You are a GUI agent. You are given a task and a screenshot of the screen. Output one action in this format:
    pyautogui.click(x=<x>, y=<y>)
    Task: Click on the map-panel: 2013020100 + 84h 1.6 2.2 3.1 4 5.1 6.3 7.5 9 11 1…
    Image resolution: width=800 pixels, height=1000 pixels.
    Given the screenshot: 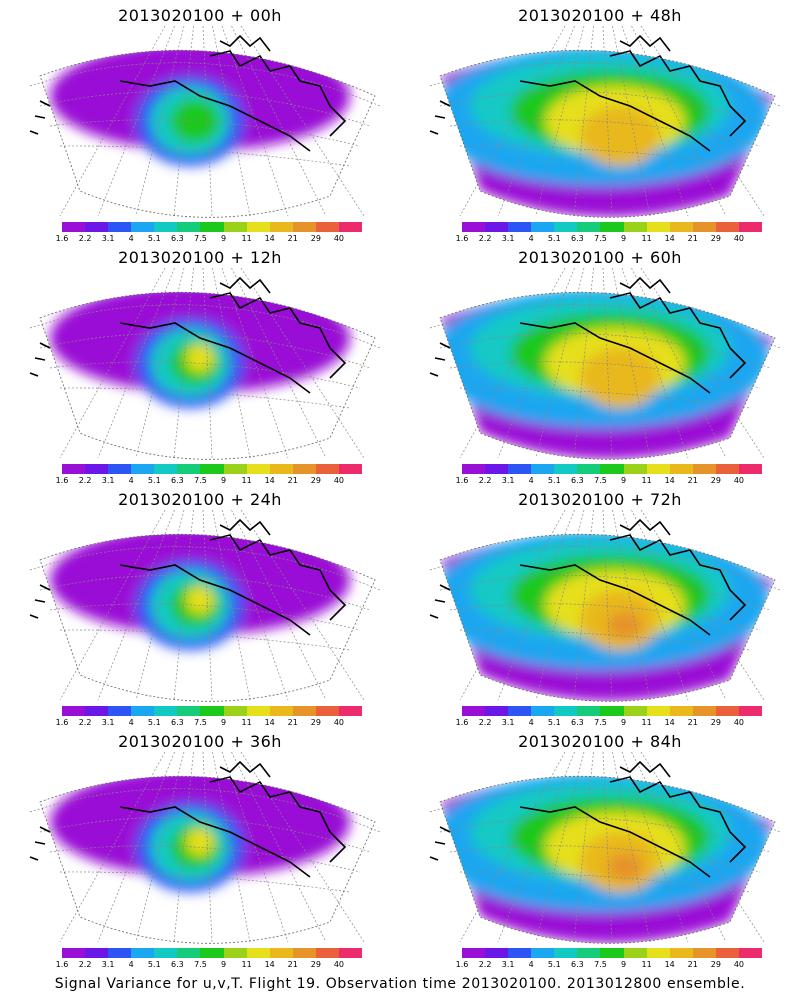 What is the action you would take?
    pyautogui.click(x=600, y=847)
    